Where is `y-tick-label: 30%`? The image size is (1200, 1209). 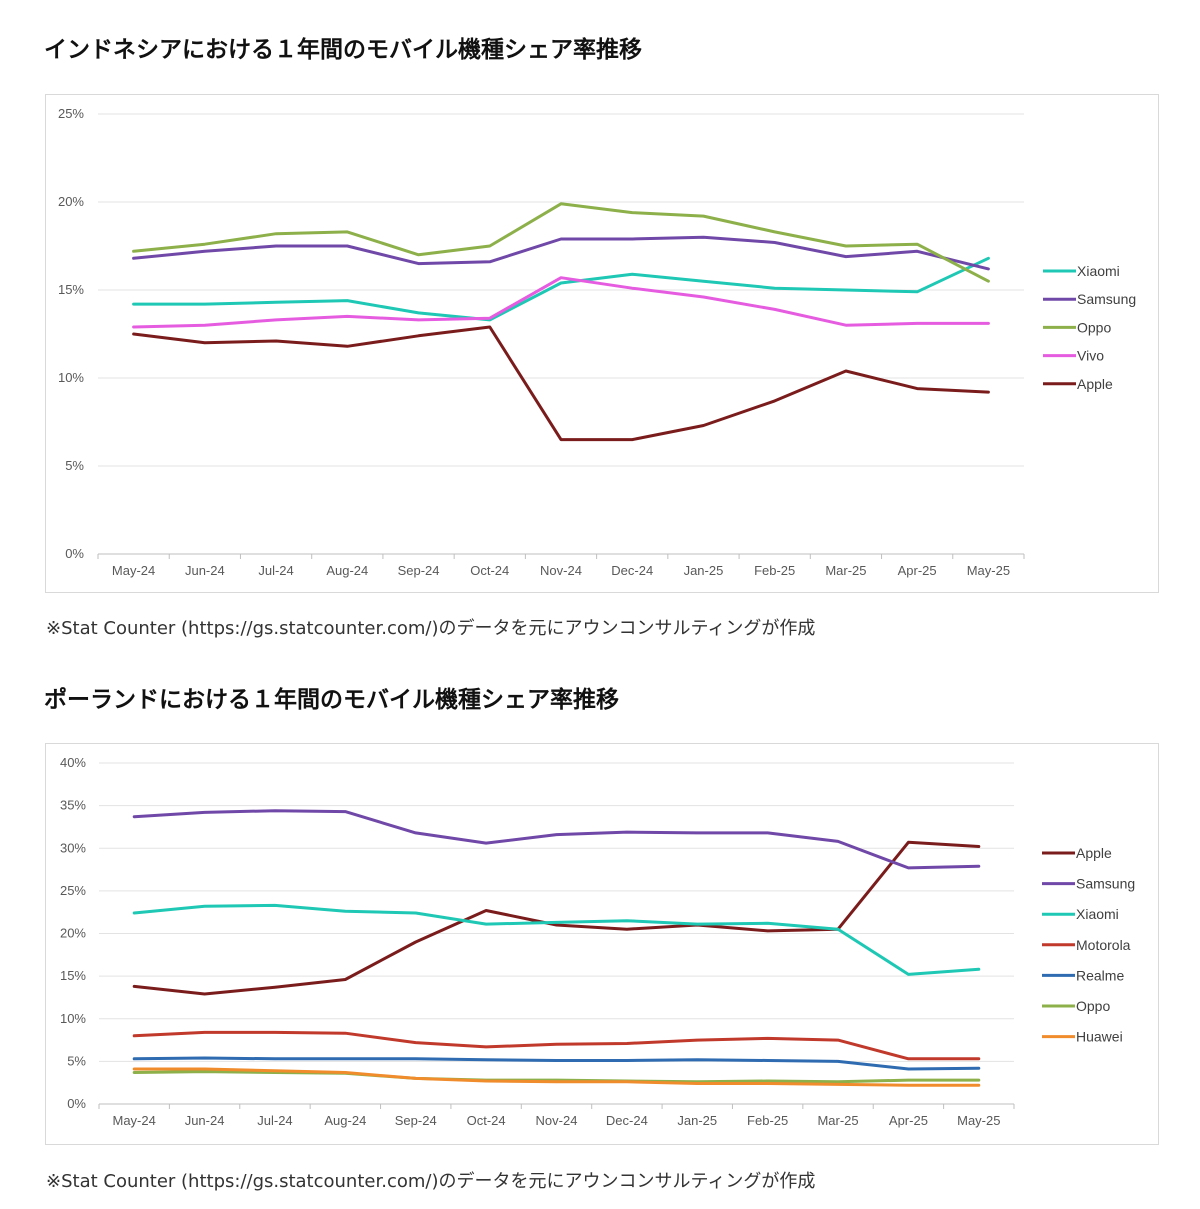
y-tick-label: 30% is located at coordinates (73, 847).